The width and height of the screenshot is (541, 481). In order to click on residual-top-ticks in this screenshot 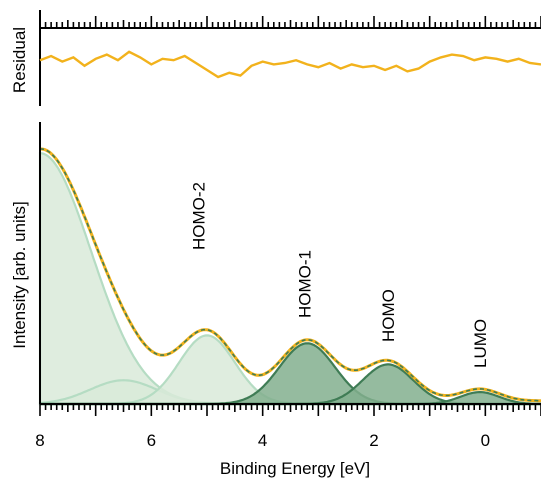, I will do `click(290, 22)`.